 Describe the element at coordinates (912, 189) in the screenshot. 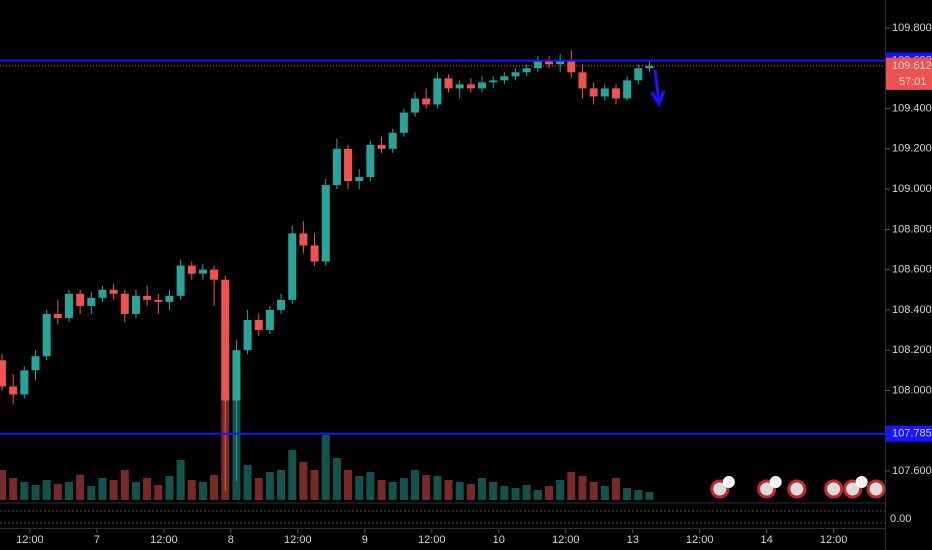

I see `y-tick-label: 109.000` at that location.